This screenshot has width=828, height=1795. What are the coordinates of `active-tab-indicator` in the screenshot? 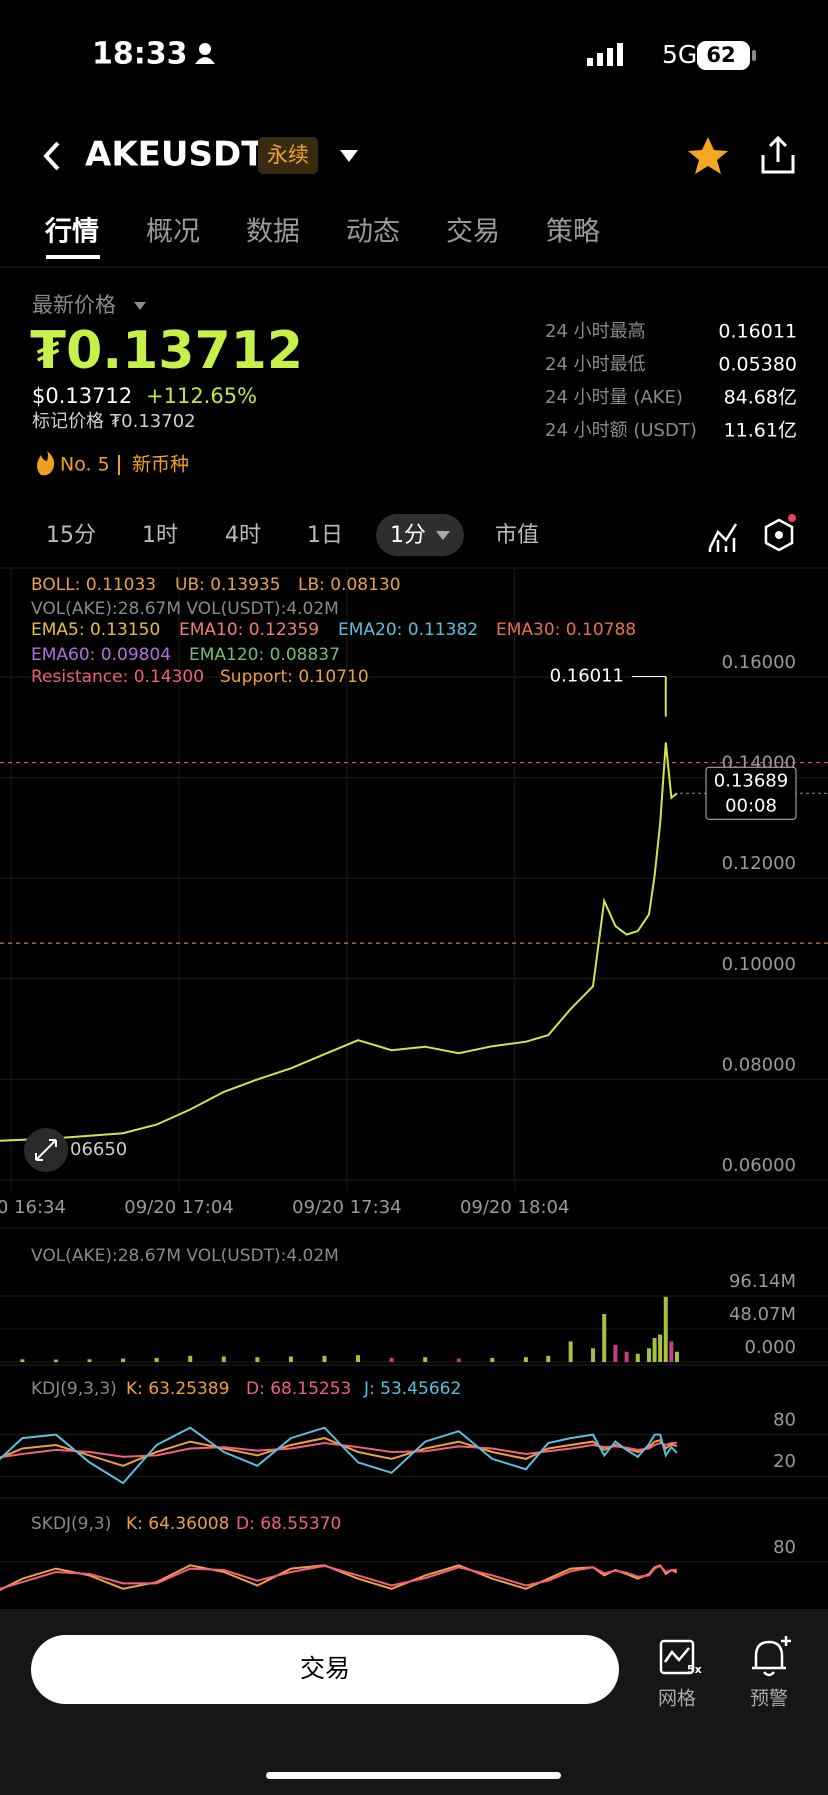 It's located at (73, 257).